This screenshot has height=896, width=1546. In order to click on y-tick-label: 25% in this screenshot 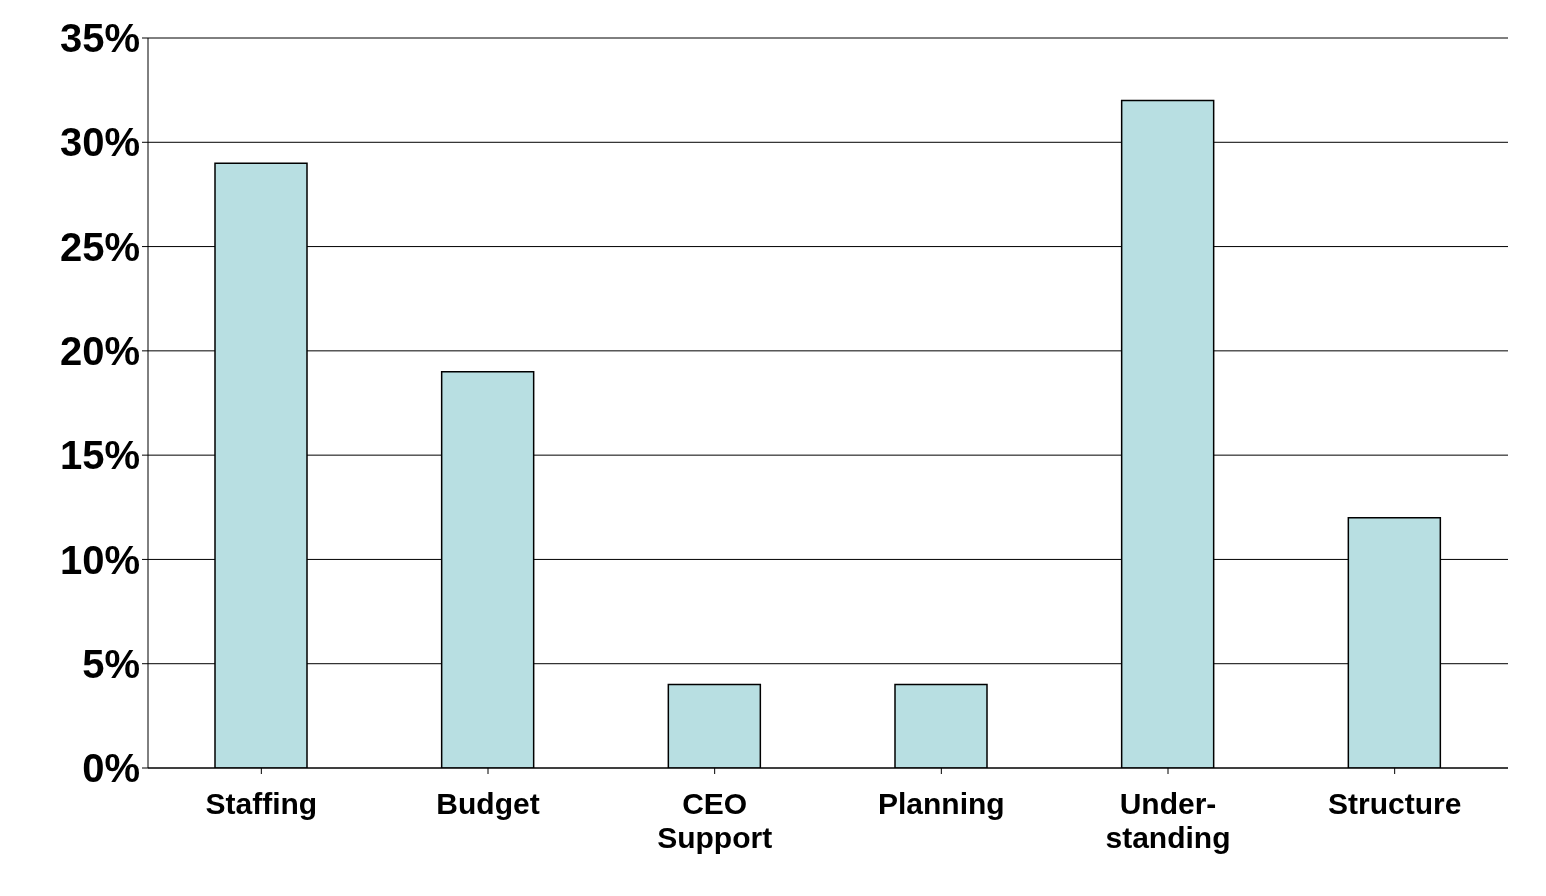, I will do `click(99, 246)`.